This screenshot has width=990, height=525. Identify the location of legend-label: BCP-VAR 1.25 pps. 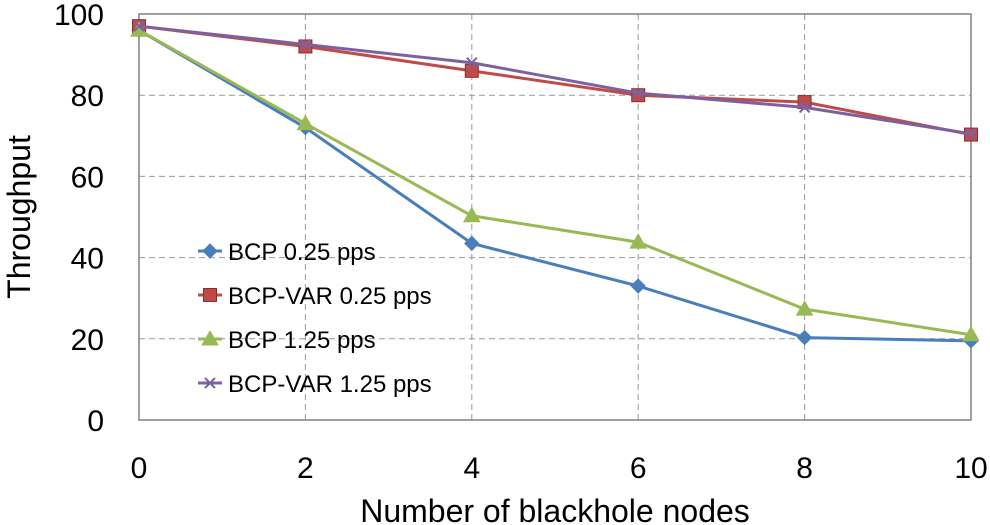
(330, 384).